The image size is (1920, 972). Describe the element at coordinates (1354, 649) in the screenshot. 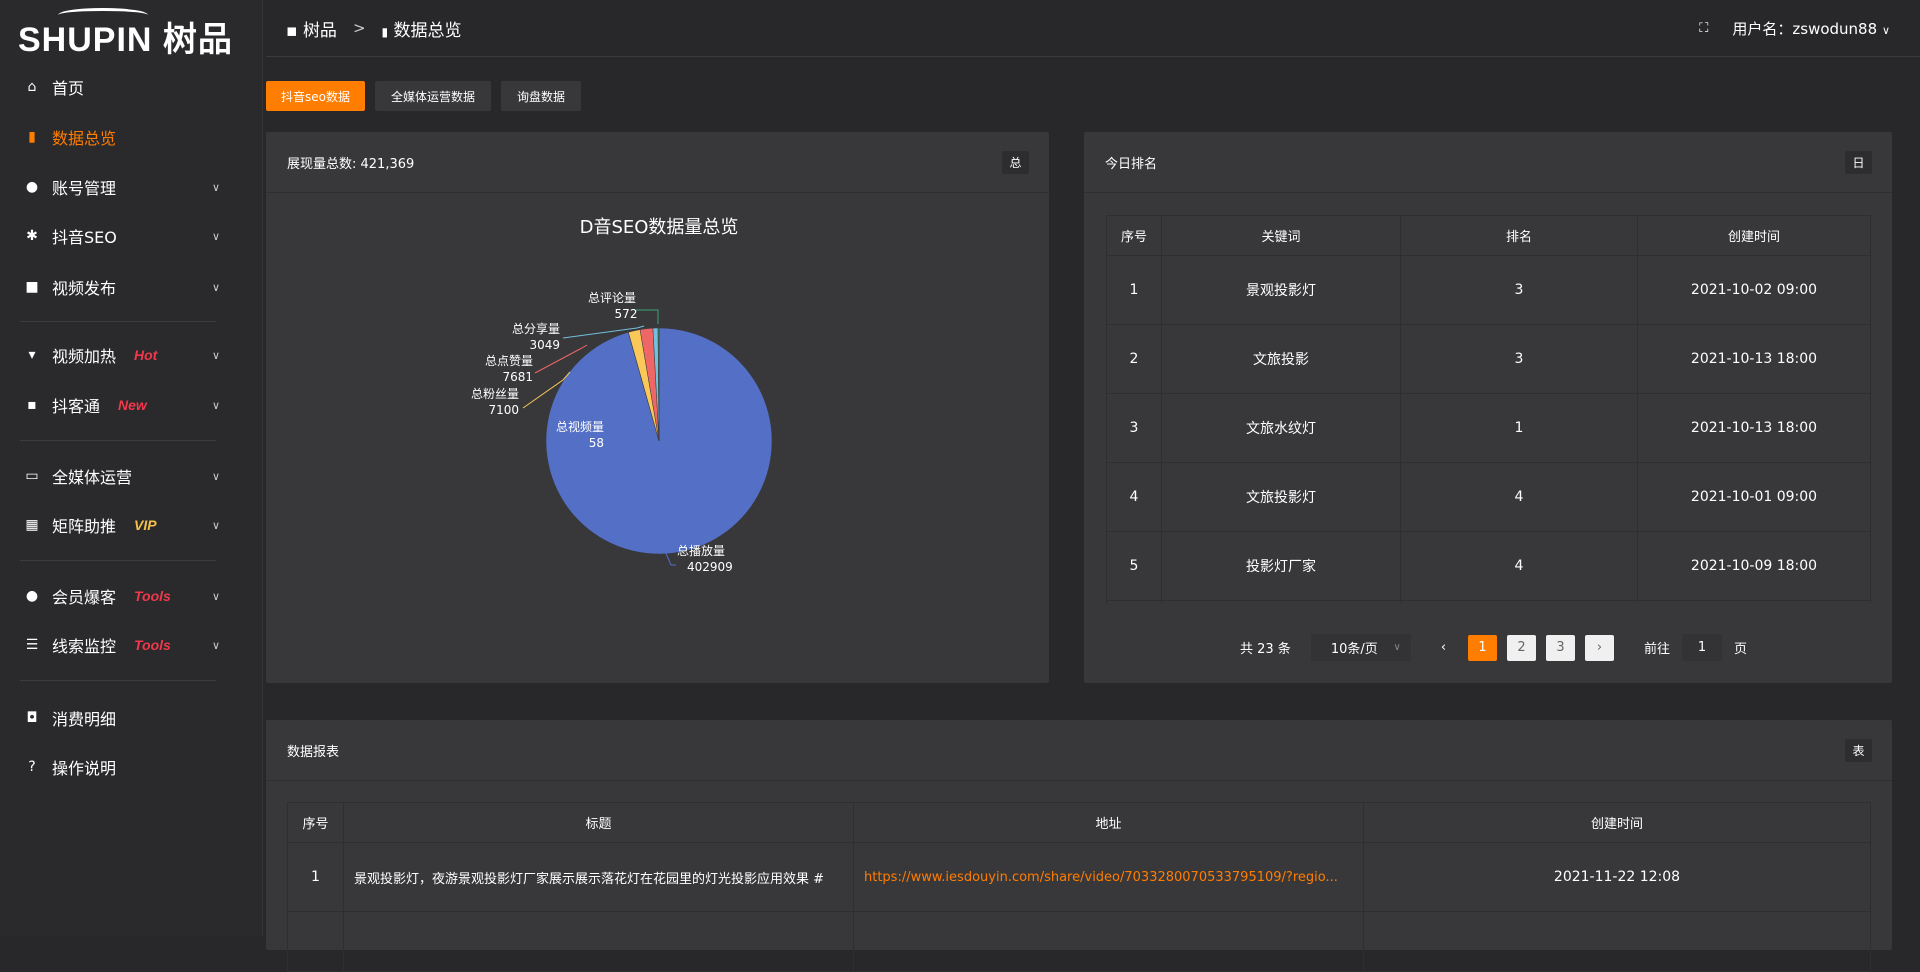

I see `page-size-value: 10条/页` at that location.